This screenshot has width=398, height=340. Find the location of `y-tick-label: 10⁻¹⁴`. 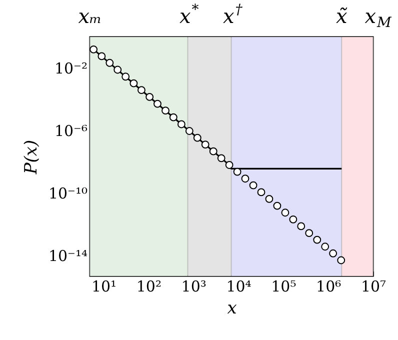

y-tick-label: 10⁻¹⁴ is located at coordinates (68, 256).